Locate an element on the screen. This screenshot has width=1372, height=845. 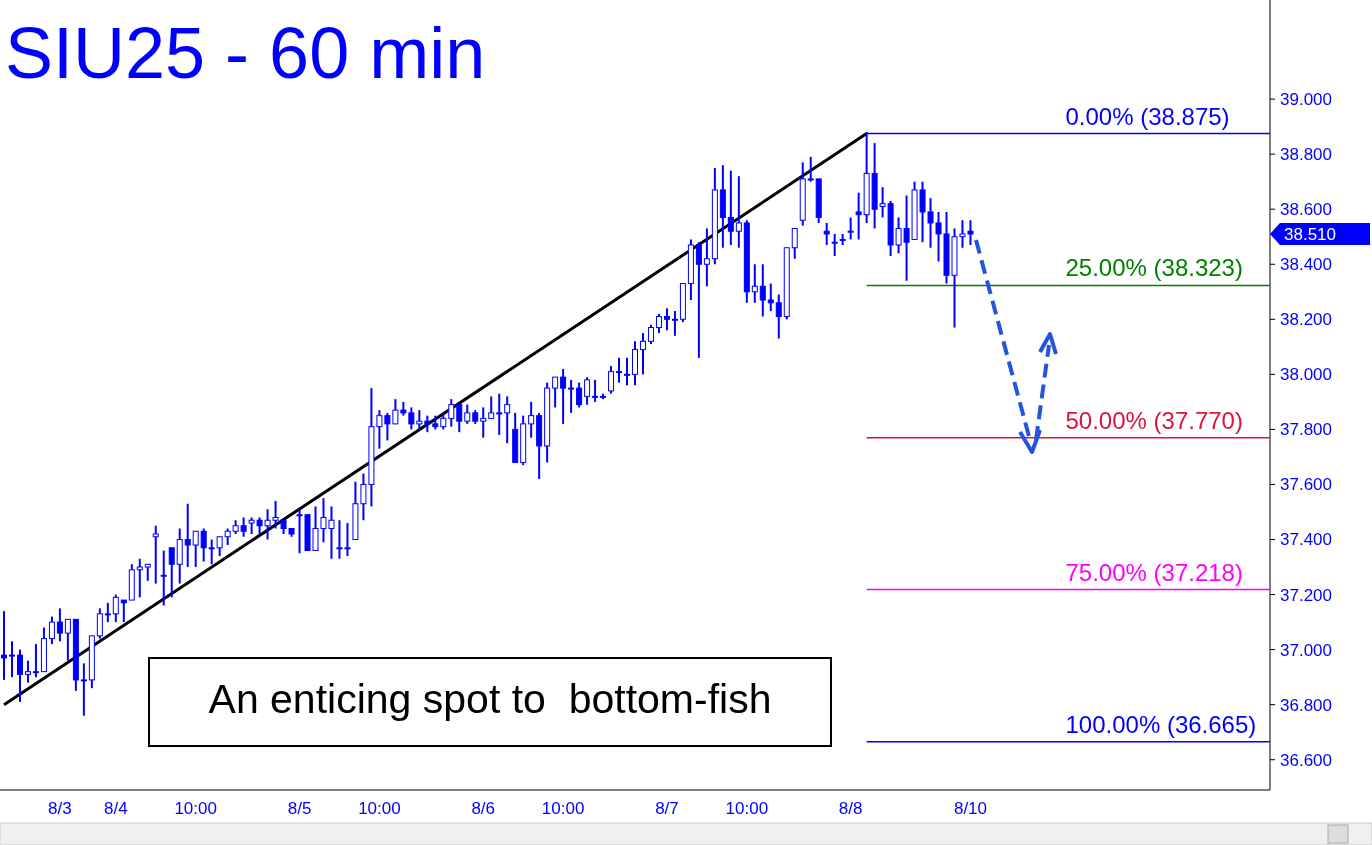
chart-title: SIU25 - 60 min is located at coordinates (245, 53).